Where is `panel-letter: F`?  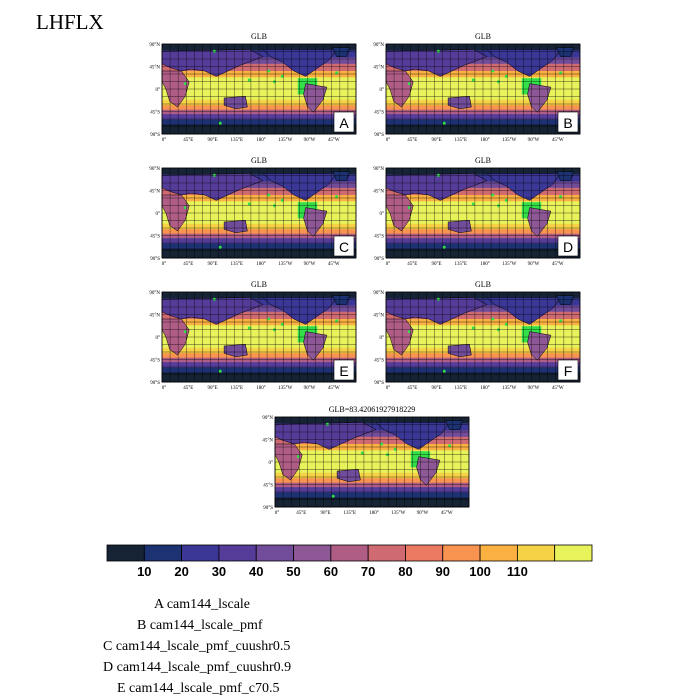
panel-letter: F is located at coordinates (568, 371).